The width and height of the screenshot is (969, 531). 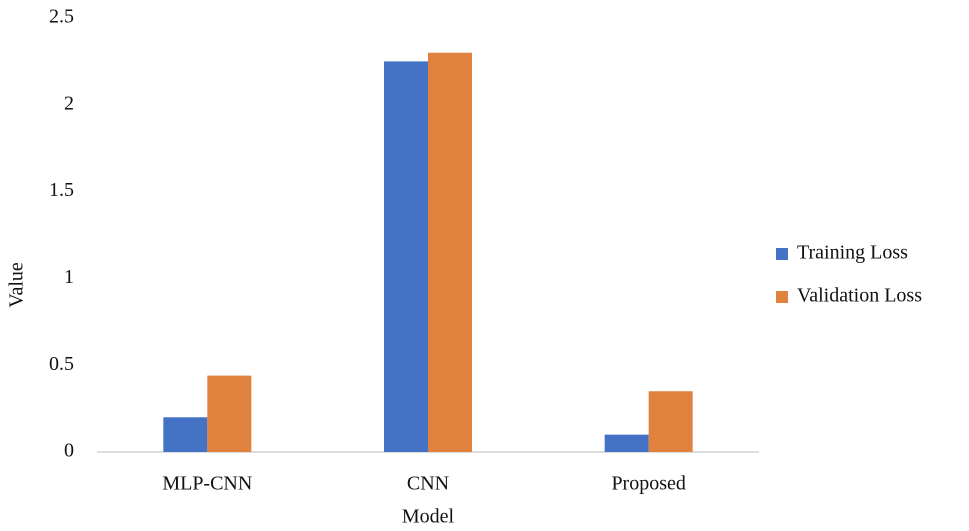 What do you see at coordinates (428, 517) in the screenshot?
I see `x-axis-title: Model` at bounding box center [428, 517].